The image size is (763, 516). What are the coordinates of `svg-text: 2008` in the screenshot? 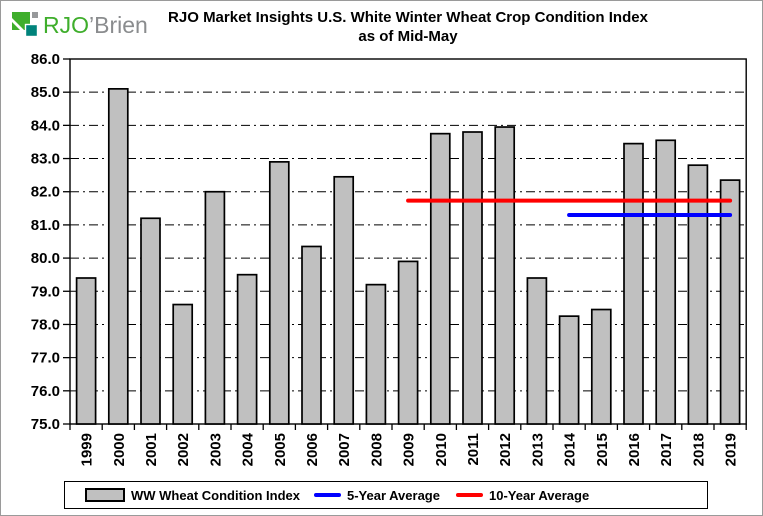 It's located at (376, 449).